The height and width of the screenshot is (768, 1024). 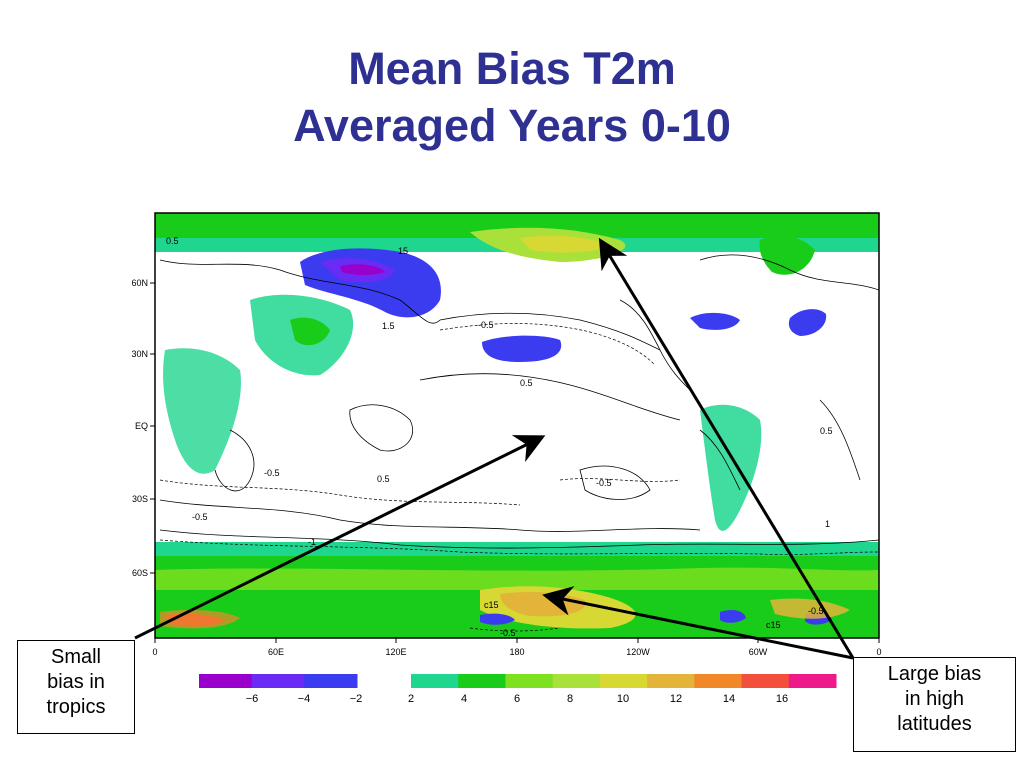 I want to click on x-tick-label: 180, so click(x=516, y=652).